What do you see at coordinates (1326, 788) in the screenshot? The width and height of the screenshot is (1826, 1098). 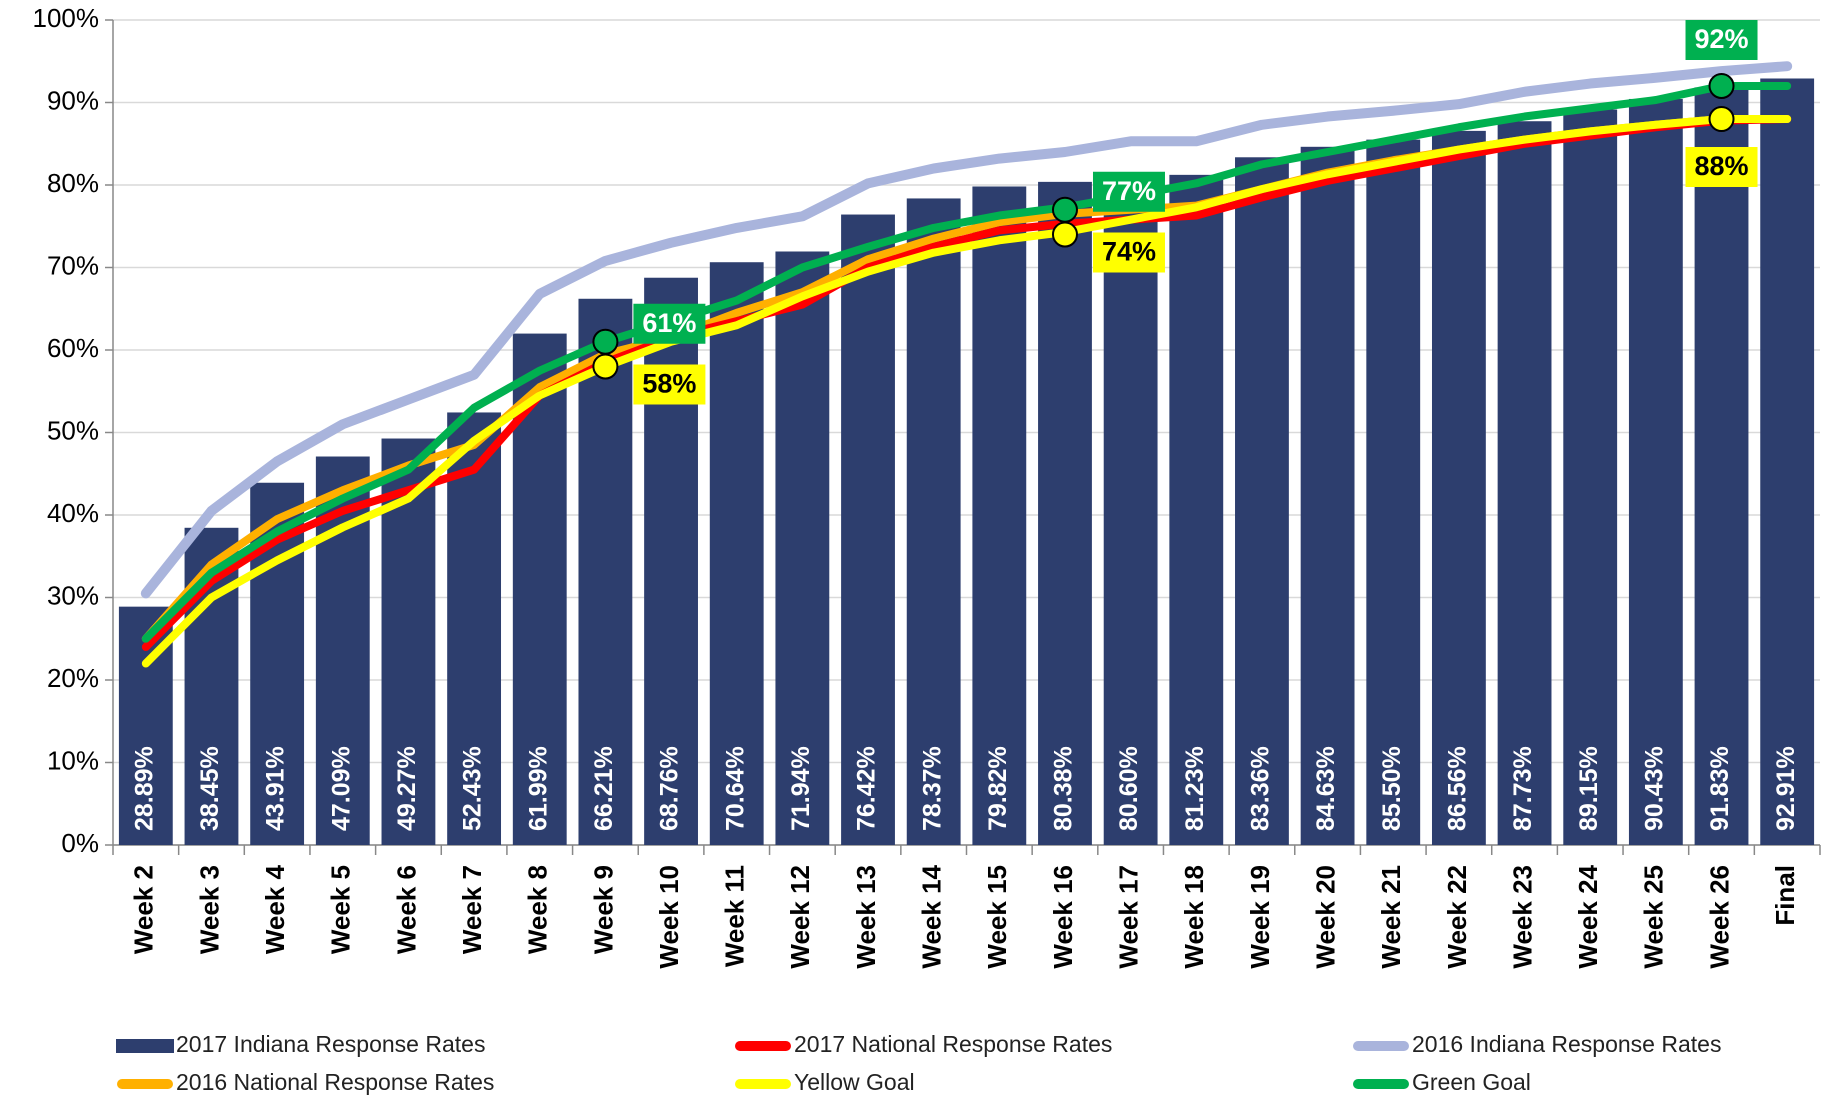 I see `bar-value-label: 84.63%` at bounding box center [1326, 788].